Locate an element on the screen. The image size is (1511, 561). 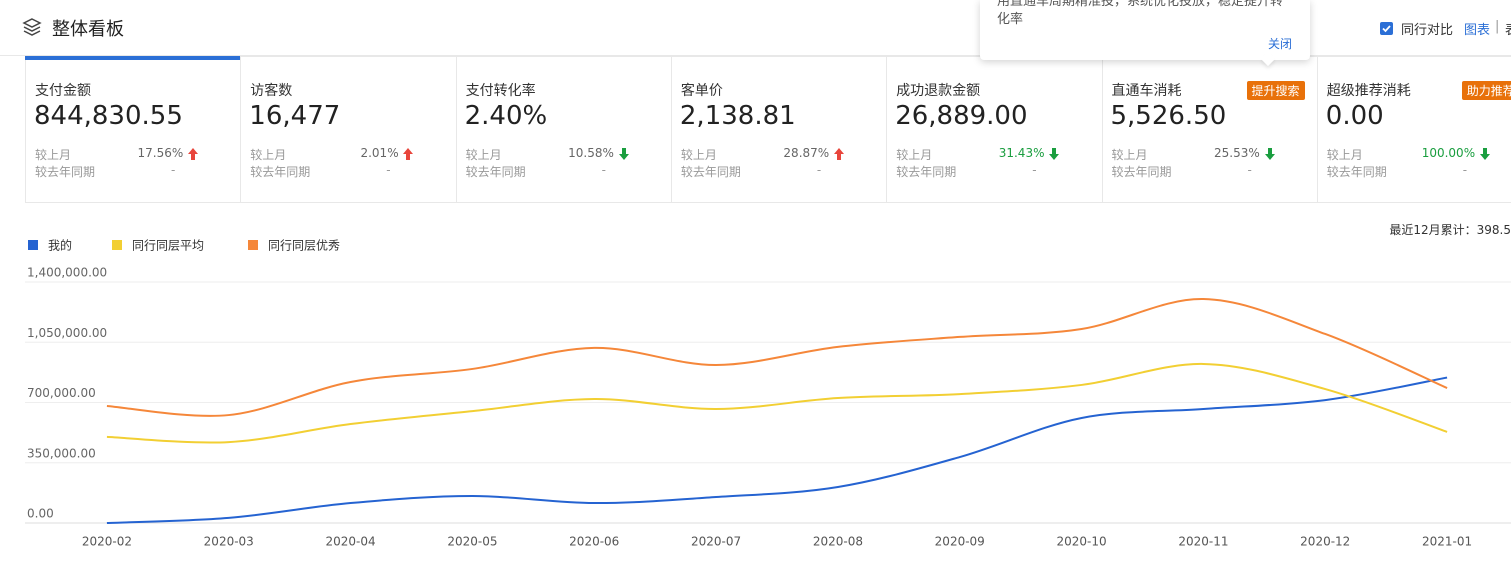
x-tick-label: 2020-07 is located at coordinates (716, 542).